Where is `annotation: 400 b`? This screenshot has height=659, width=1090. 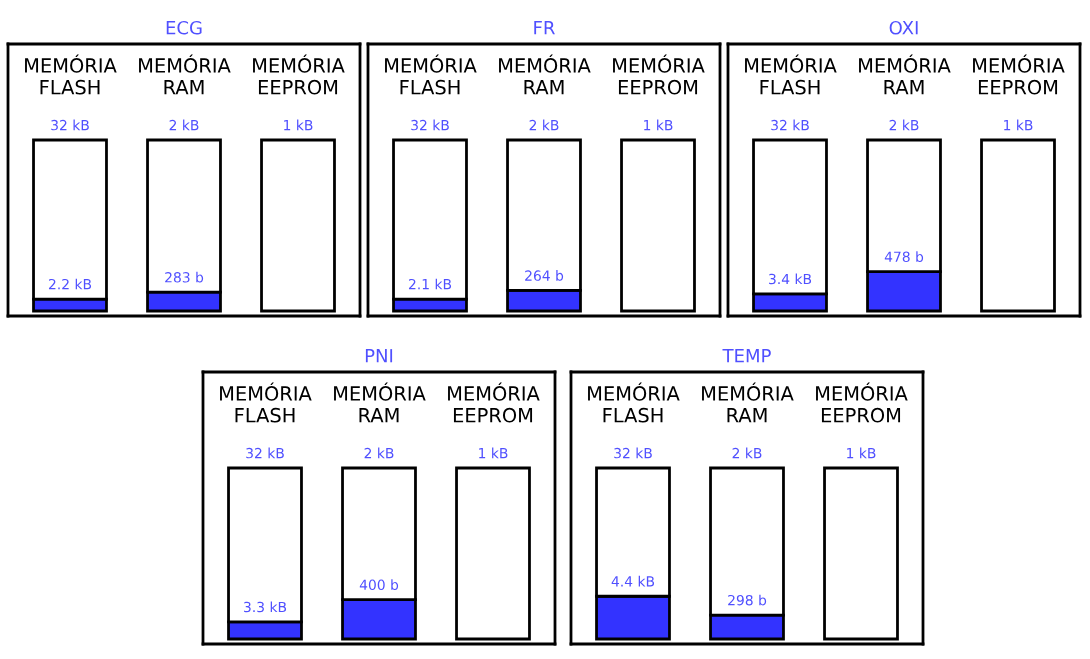 annotation: 400 b is located at coordinates (379, 585).